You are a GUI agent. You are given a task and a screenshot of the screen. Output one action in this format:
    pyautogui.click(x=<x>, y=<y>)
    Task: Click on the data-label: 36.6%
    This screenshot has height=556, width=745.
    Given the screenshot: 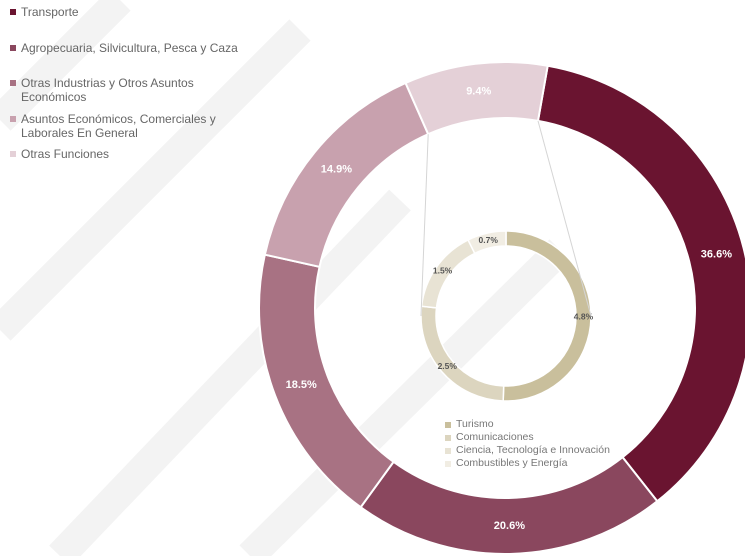 What is the action you would take?
    pyautogui.click(x=716, y=255)
    